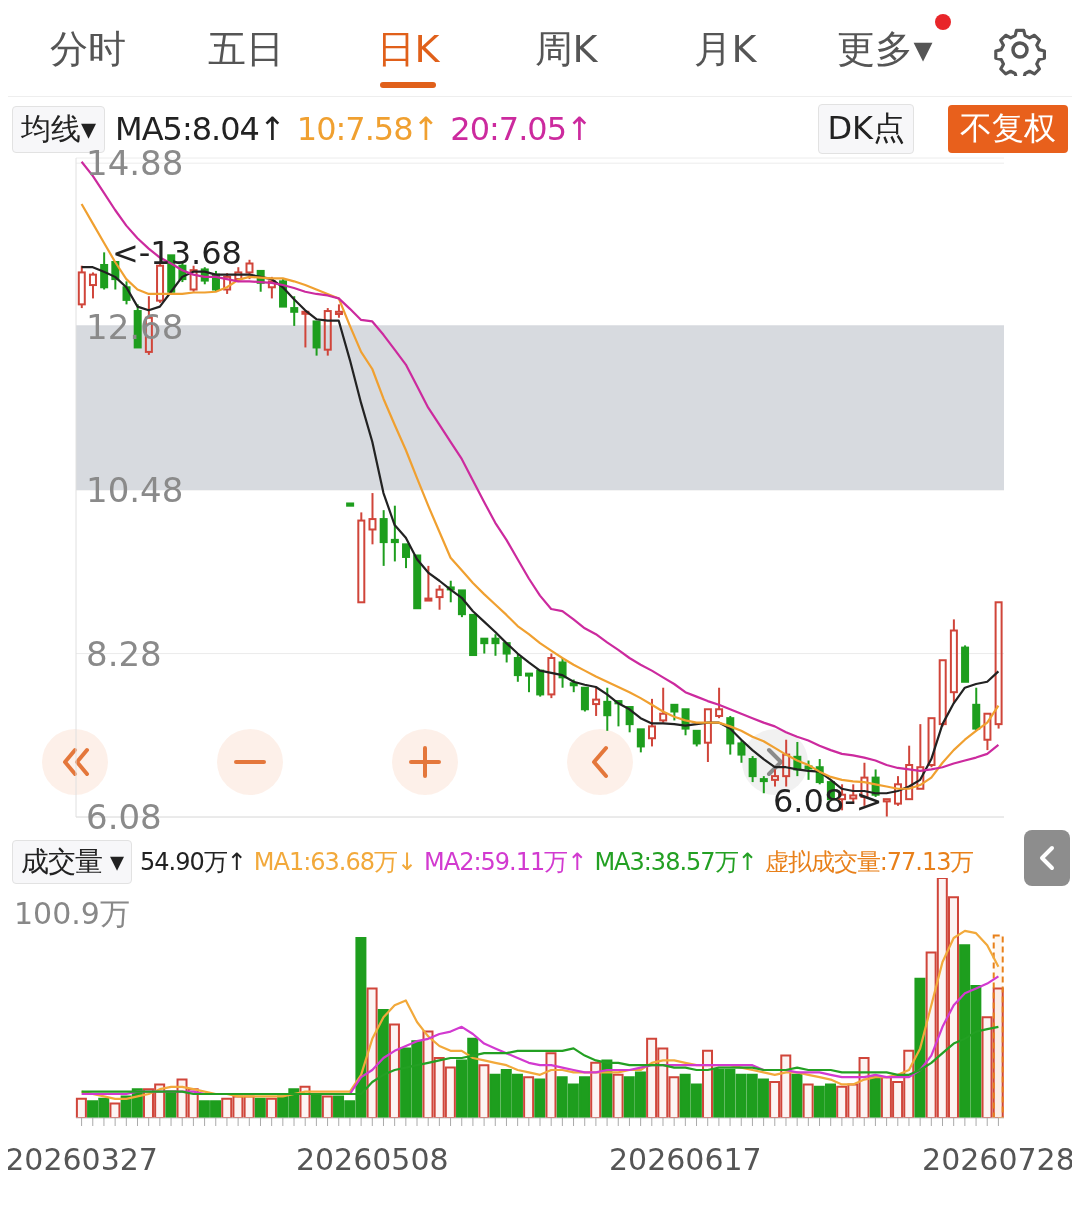 This screenshot has height=1210, width=1080. I want to click on y-tick-label: 8.28, so click(124, 653).